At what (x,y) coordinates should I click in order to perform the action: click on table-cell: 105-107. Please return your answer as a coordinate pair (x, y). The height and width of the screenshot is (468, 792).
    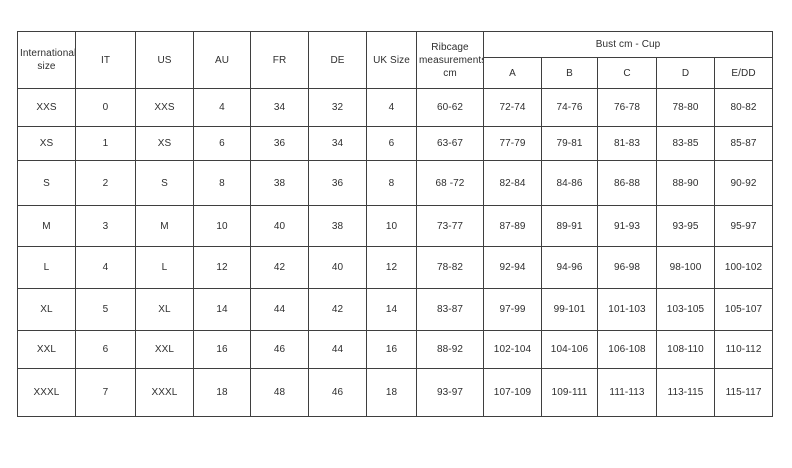
    Looking at the image, I should click on (743, 309).